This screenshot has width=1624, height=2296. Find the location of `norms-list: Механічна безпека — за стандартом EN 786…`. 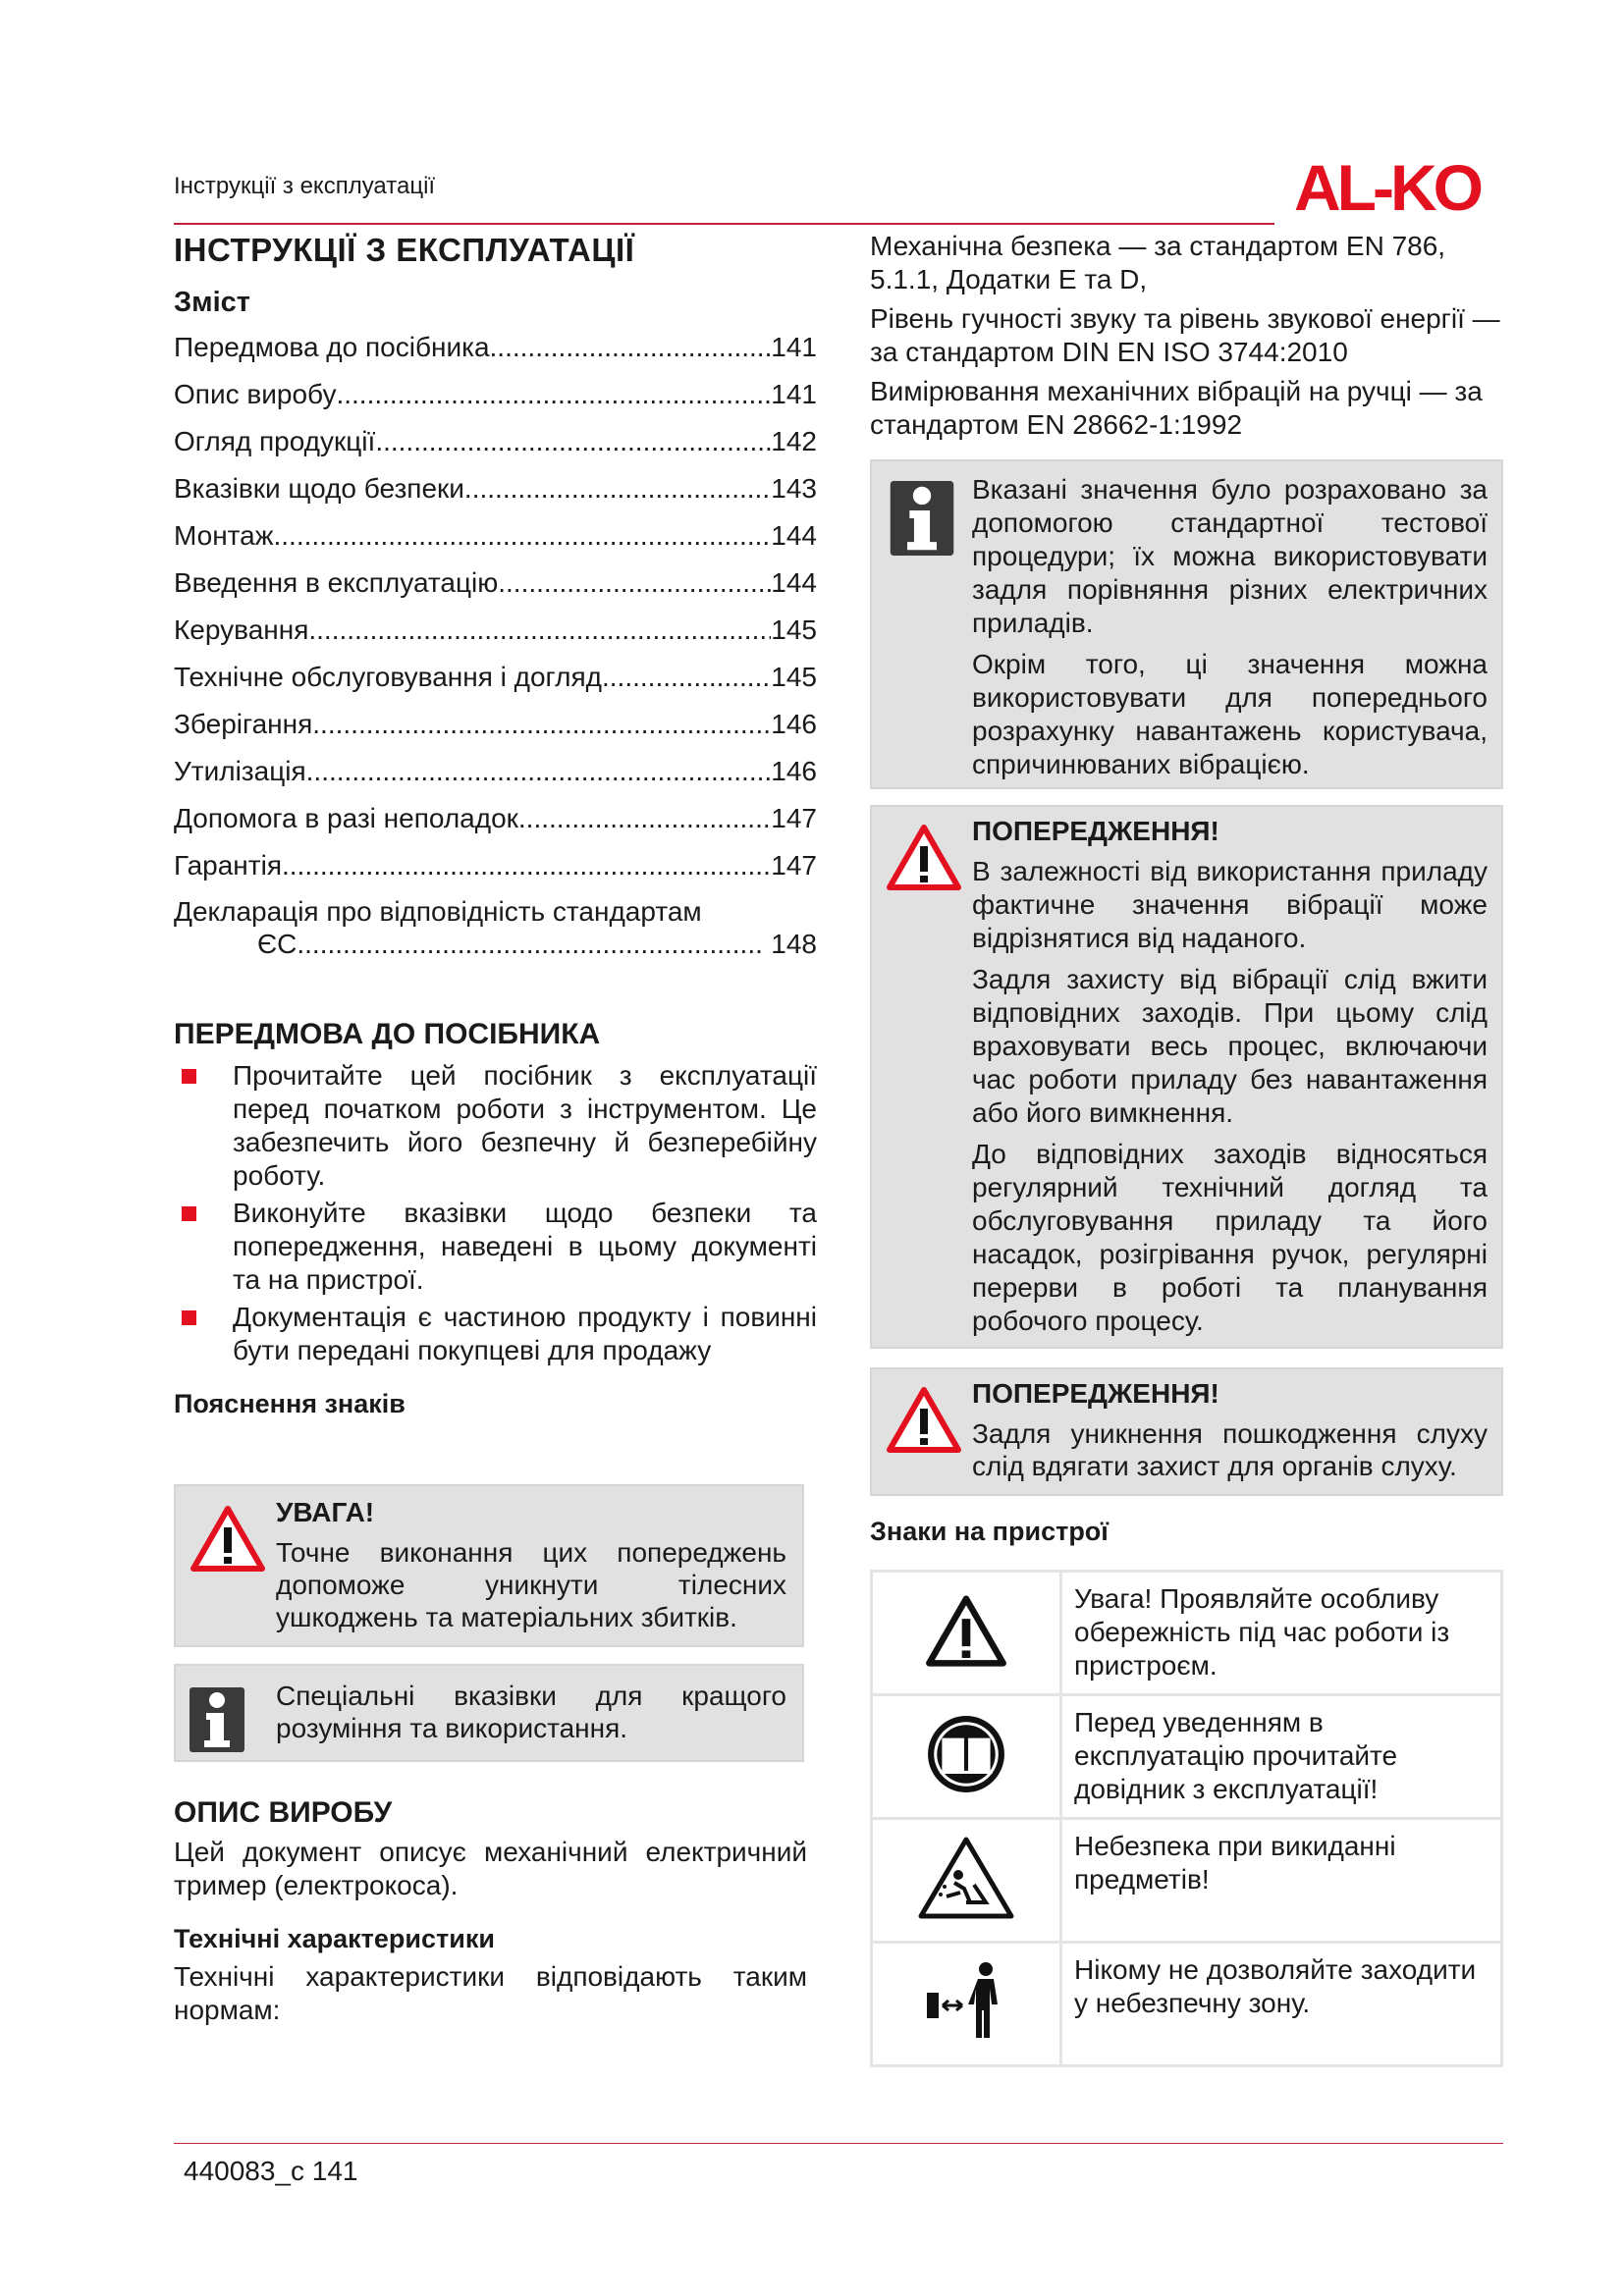

norms-list: Механічна безпека — за стандартом EN 786… is located at coordinates (1185, 335).